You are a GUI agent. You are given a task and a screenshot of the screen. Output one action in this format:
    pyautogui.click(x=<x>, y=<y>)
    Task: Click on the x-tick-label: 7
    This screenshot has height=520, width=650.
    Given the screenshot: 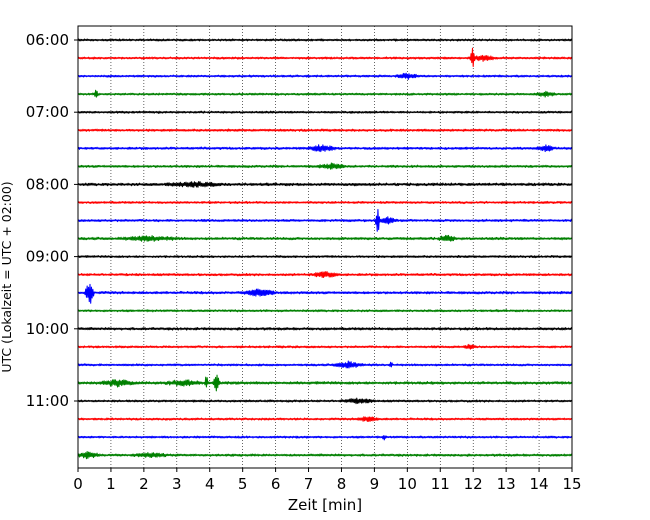 What is the action you would take?
    pyautogui.click(x=309, y=484)
    